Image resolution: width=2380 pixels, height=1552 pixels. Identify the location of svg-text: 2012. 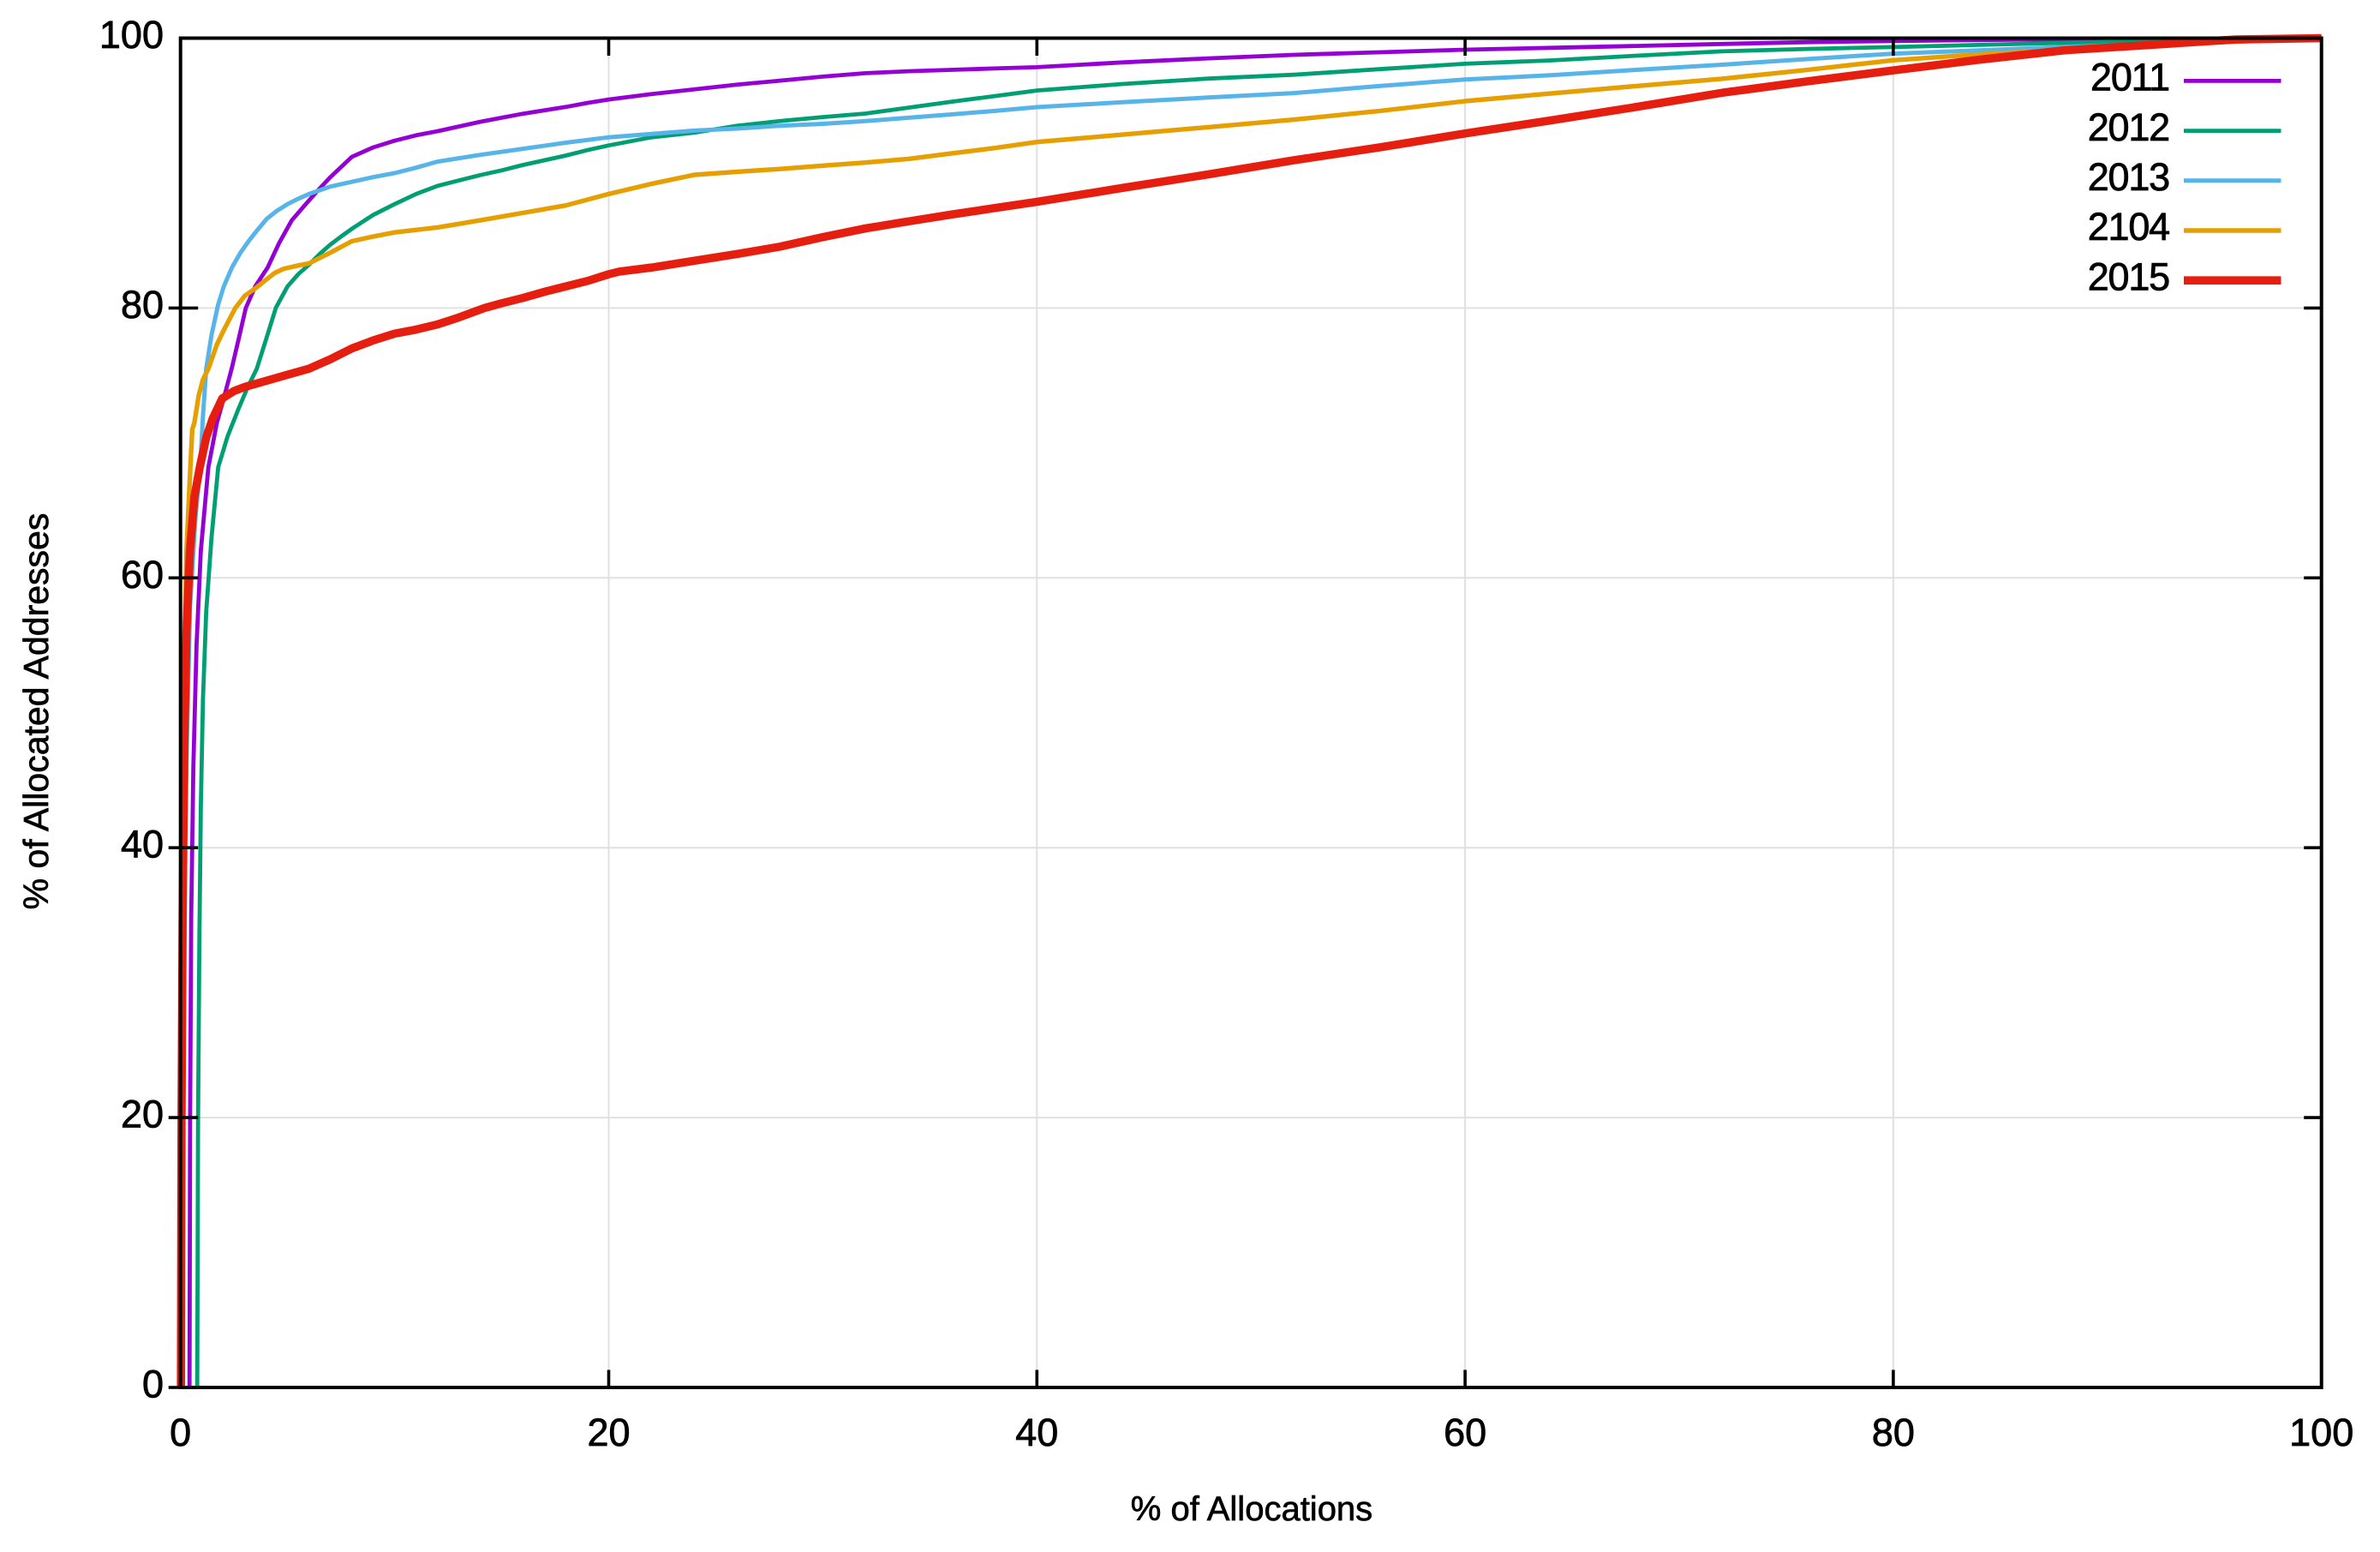
(2128, 127).